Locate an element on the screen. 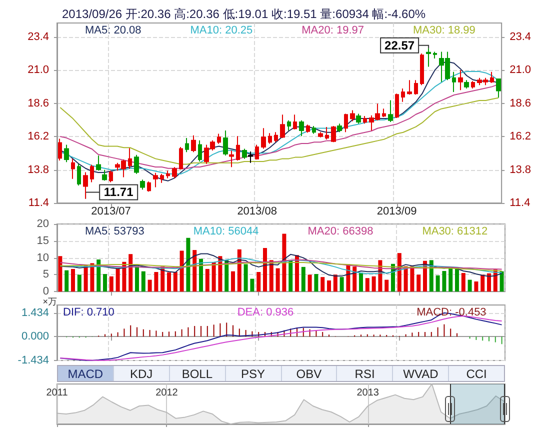 This screenshot has height=428, width=534. y-tick-label: 13.8 is located at coordinates (38, 170).